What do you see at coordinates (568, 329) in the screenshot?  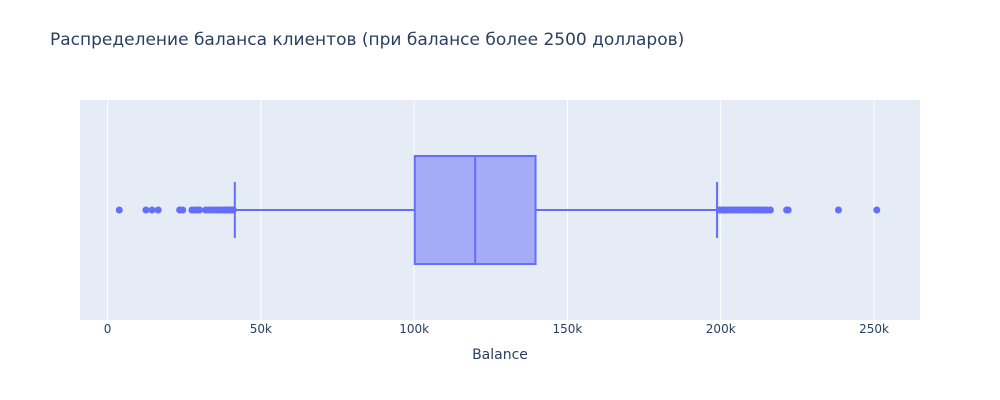 I see `x-tick-label: 150k` at bounding box center [568, 329].